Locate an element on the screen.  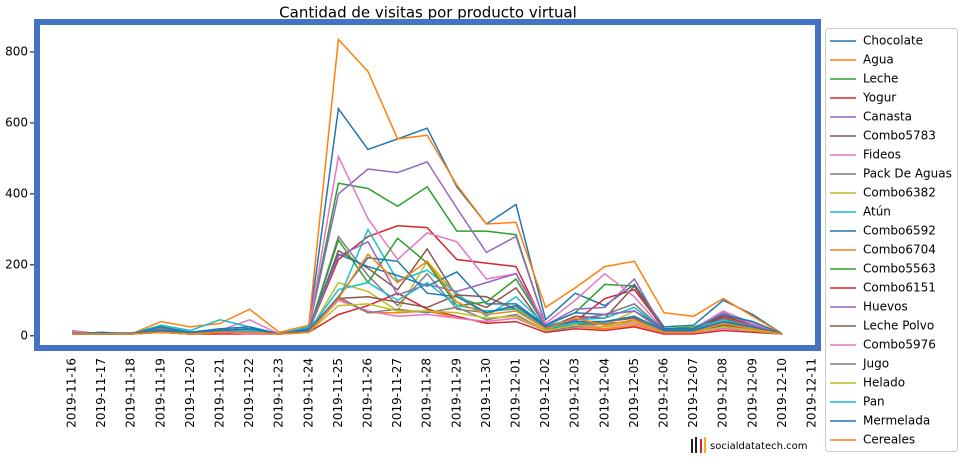
legend-label: Canasta is located at coordinates (887, 117).